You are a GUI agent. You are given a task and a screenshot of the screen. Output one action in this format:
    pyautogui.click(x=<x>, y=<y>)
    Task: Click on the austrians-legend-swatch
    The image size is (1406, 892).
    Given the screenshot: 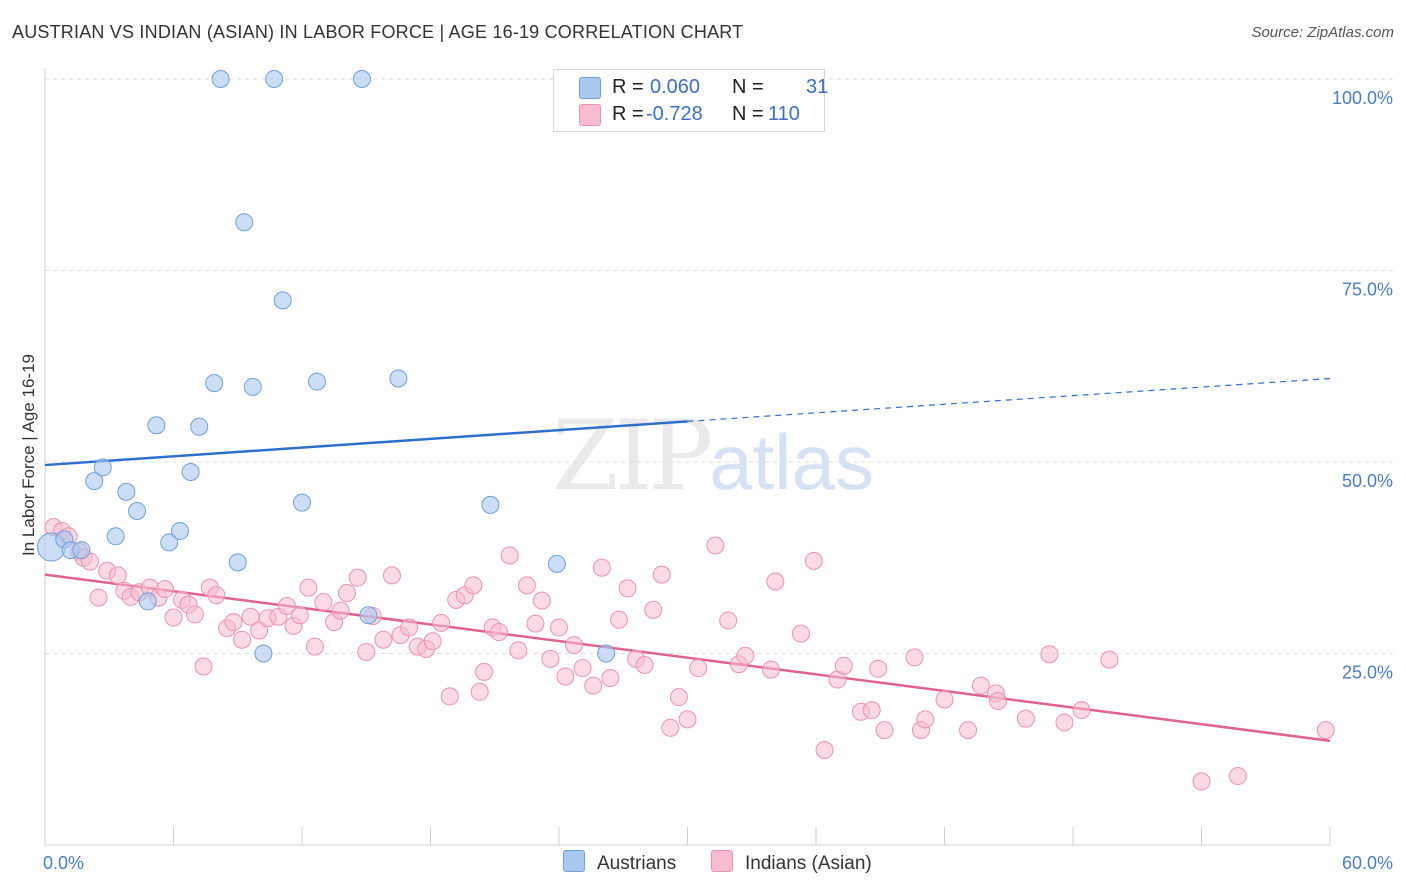 What is the action you would take?
    pyautogui.click(x=574, y=861)
    